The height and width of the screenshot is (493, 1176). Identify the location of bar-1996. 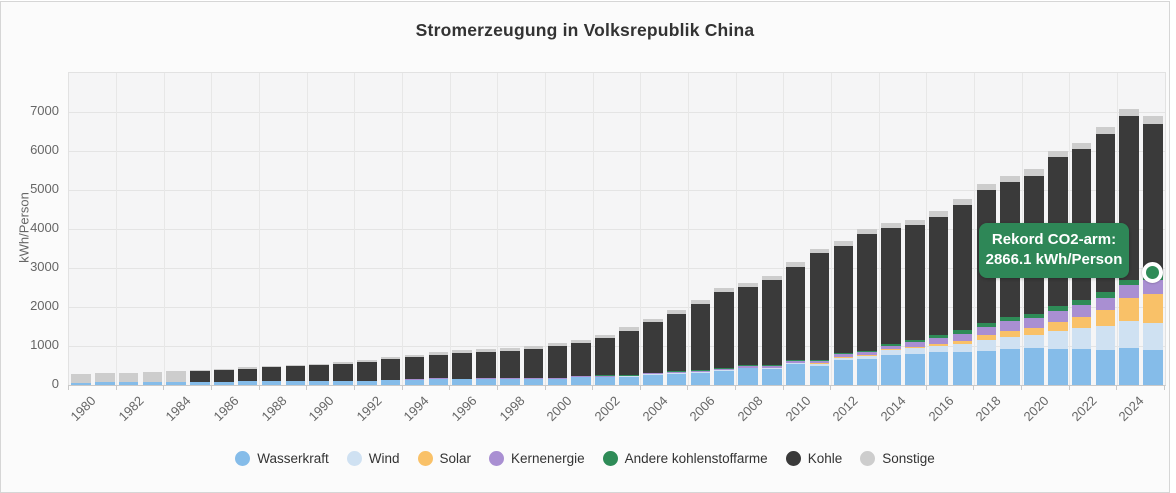
(462, 367).